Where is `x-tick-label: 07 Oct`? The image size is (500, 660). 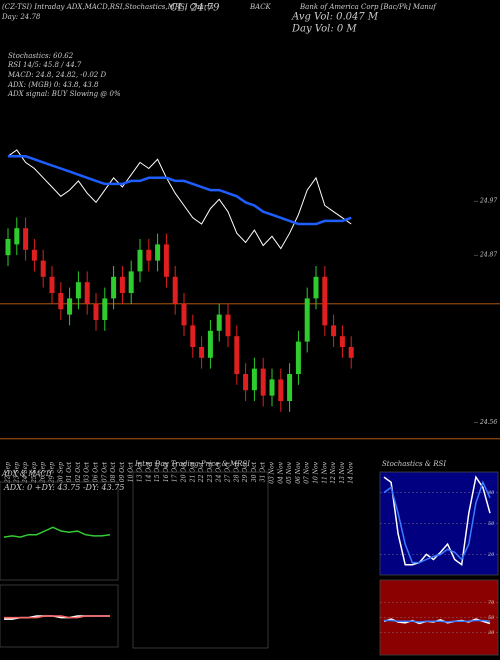 x-tick-label: 07 Oct is located at coordinates (104, 471).